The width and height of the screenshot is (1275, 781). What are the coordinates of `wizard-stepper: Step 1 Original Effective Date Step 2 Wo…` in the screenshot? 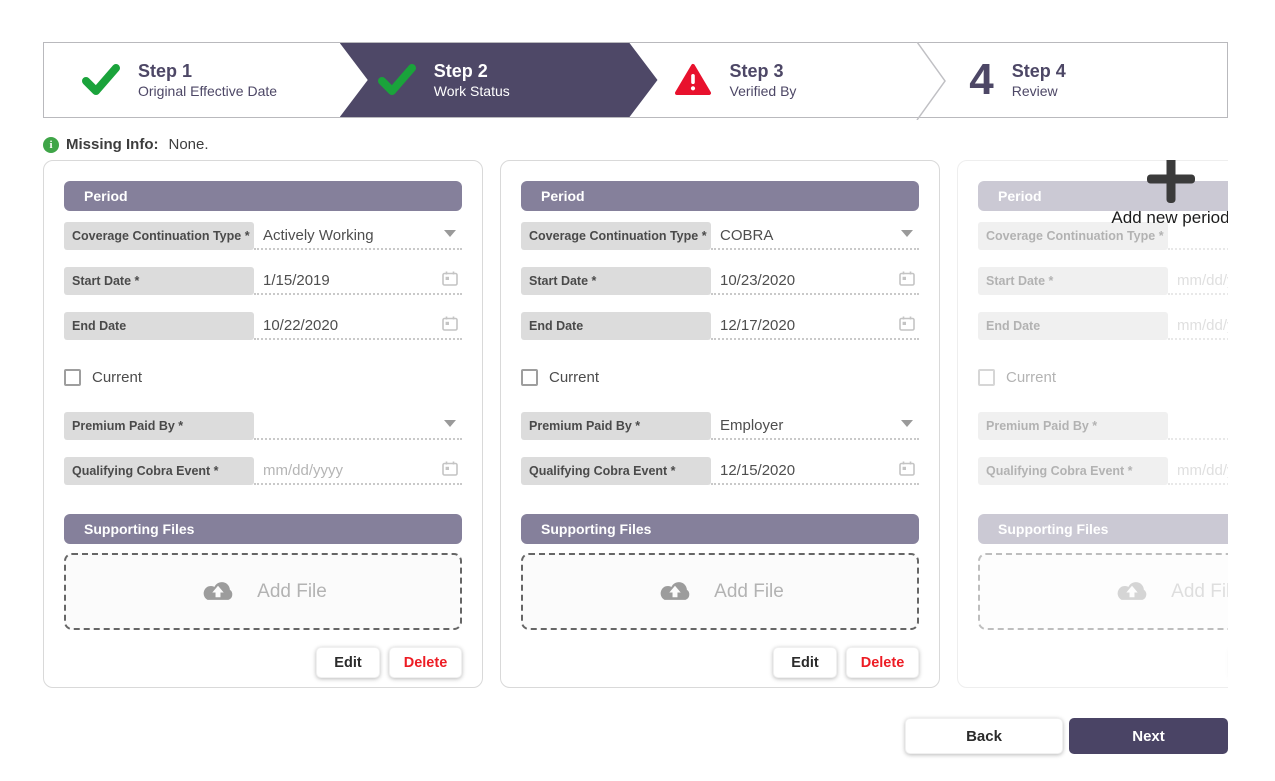 It's located at (635, 81).